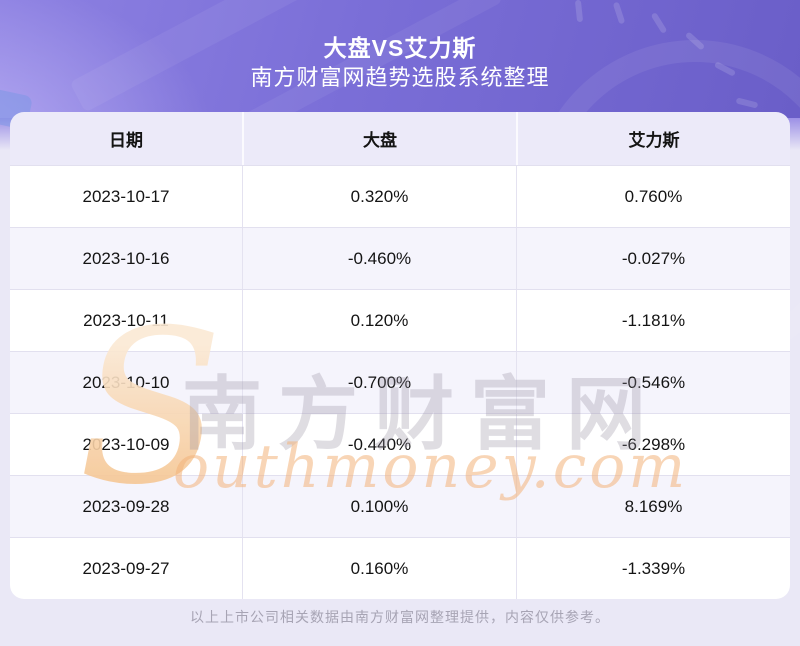  I want to click on table-row: 2023-10-16 -0.460% -0.027%, so click(400, 258).